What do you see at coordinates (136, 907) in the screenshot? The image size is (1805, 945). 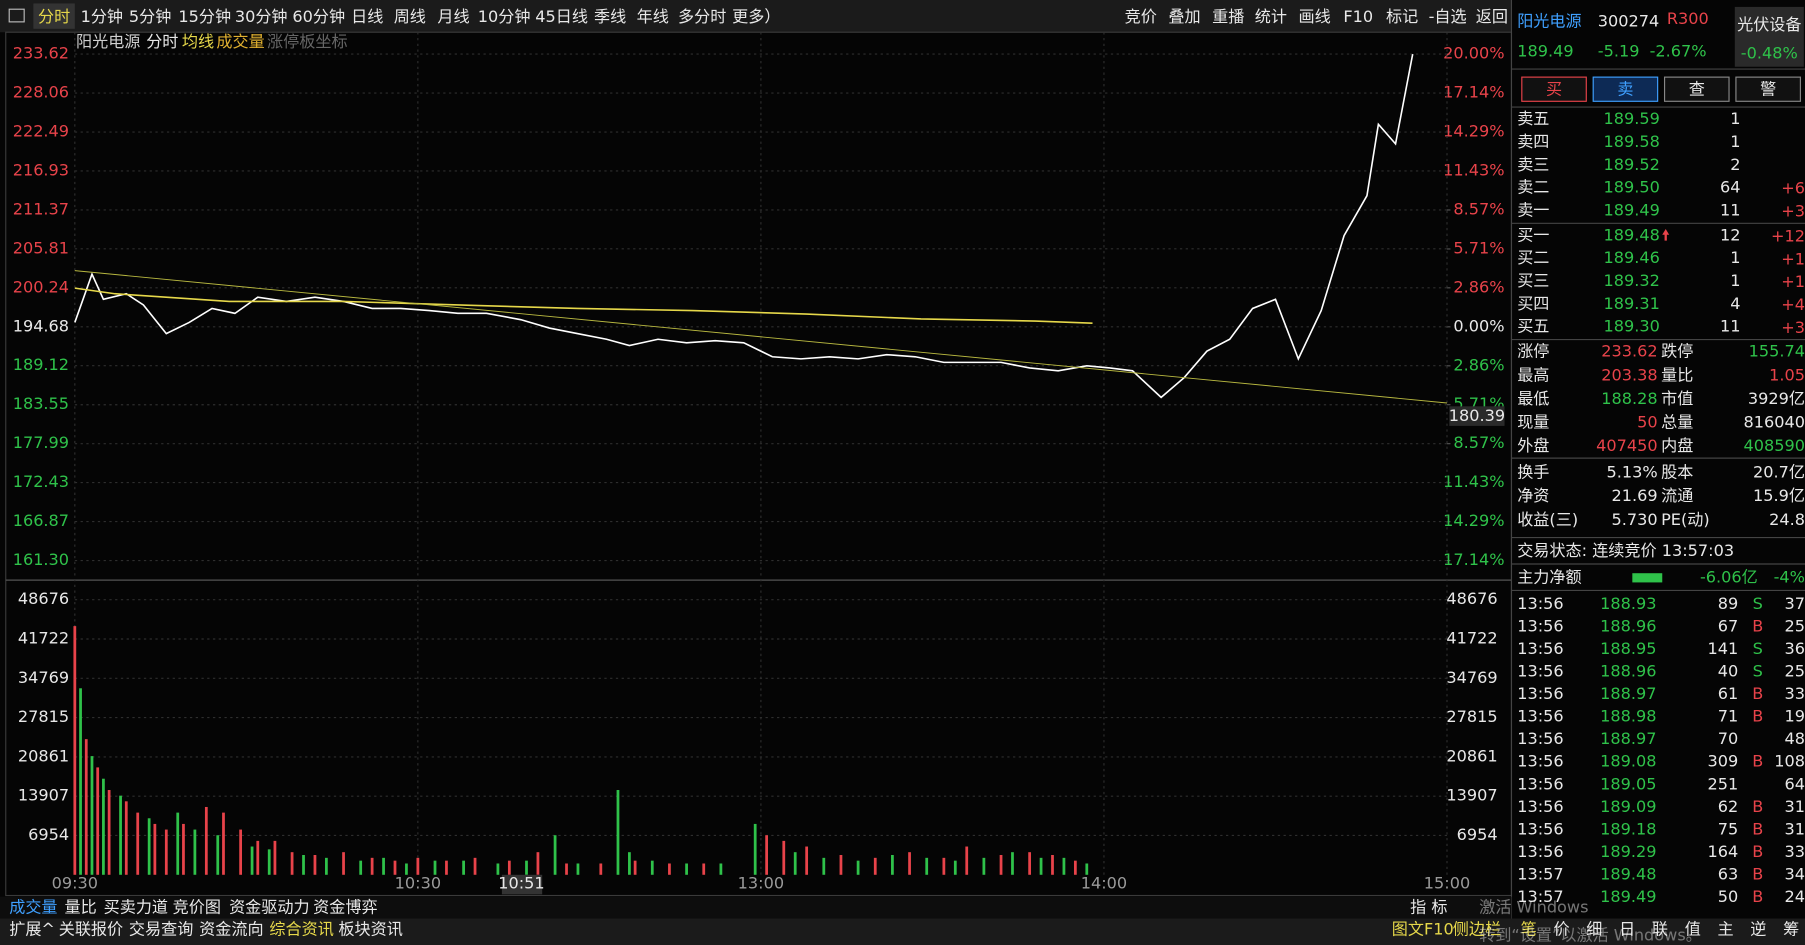 I see `indicator-tab: 买卖力道` at bounding box center [136, 907].